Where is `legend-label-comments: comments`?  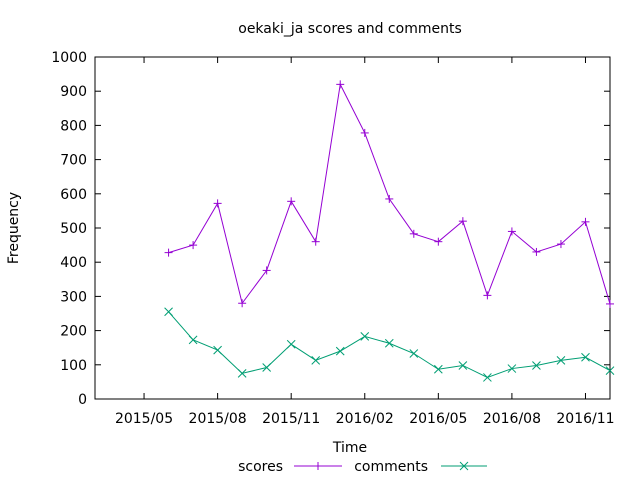 legend-label-comments: comments is located at coordinates (391, 467).